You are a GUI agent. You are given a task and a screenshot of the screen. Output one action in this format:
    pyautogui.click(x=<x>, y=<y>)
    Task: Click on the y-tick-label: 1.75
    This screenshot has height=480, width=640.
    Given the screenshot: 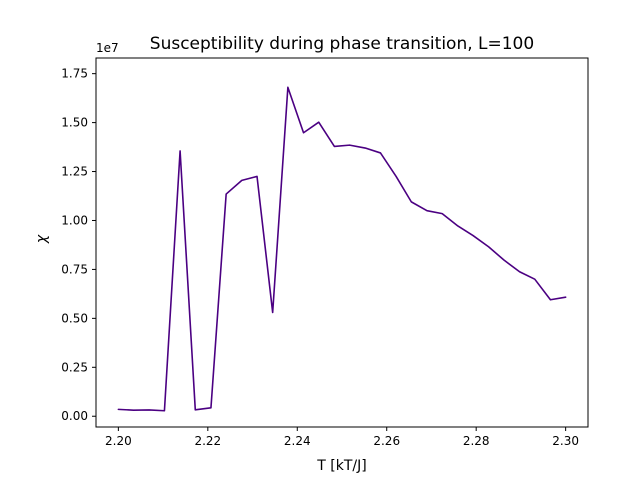 What is the action you would take?
    pyautogui.click(x=74, y=74)
    